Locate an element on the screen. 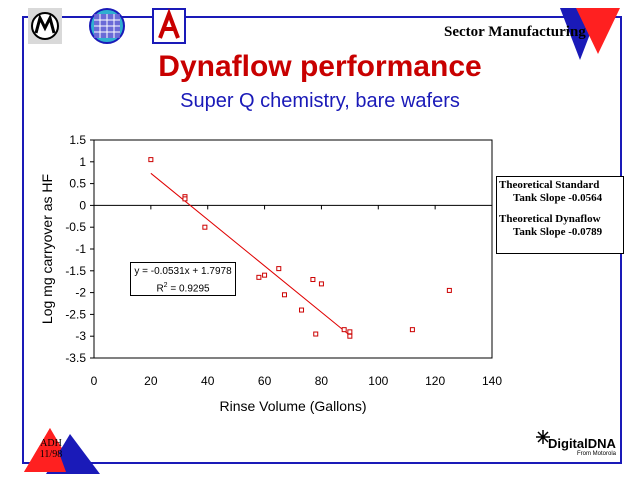 This screenshot has height=480, width=640. adh-triangle-logo is located at coordinates (62, 451).